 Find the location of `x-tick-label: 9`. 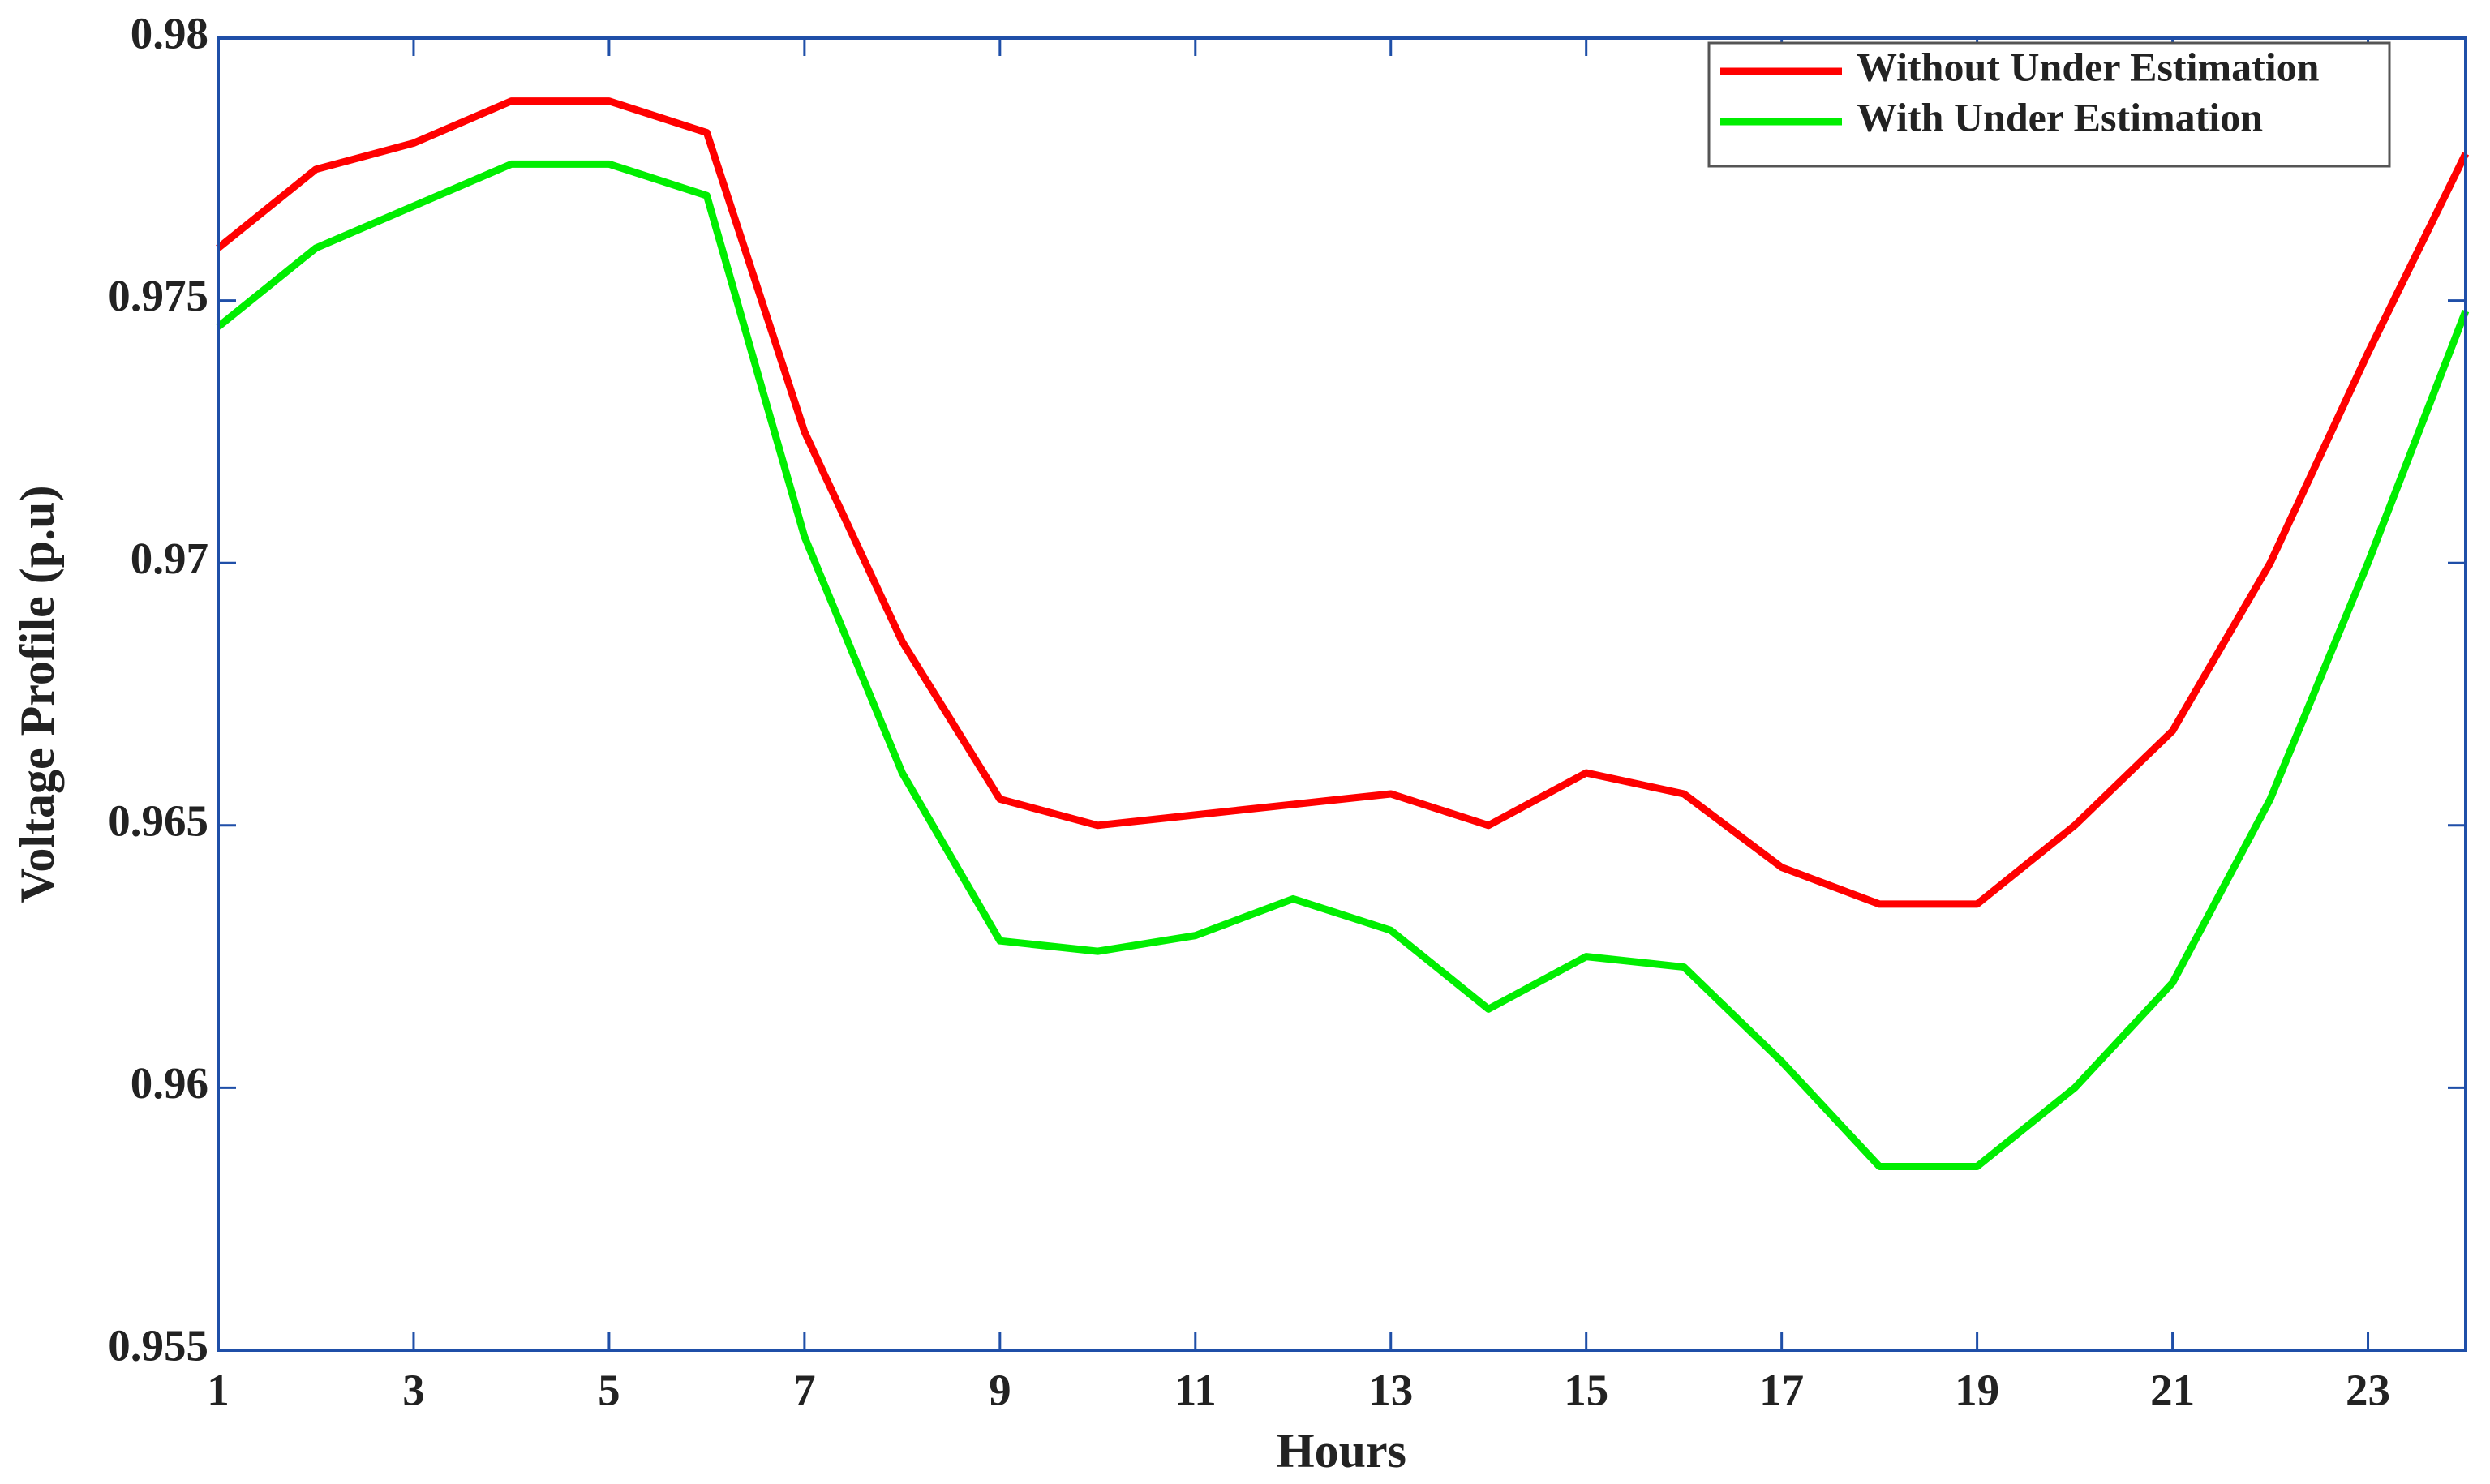

x-tick-label: 9 is located at coordinates (1000, 1390).